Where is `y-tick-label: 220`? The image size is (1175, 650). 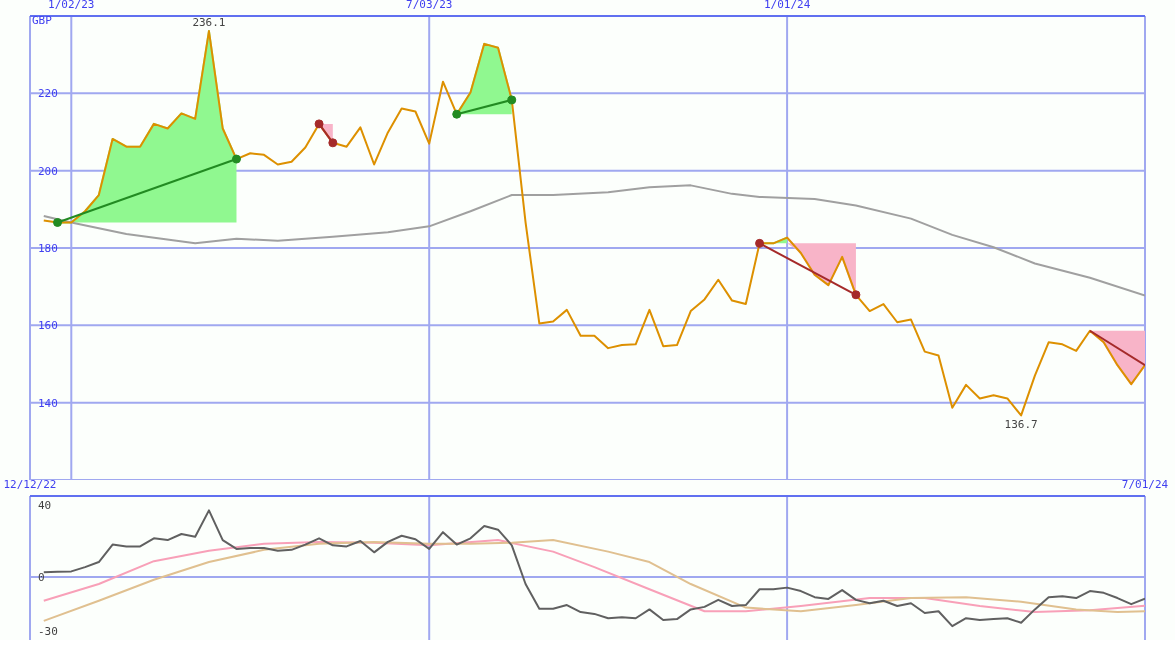 y-tick-label: 220 is located at coordinates (48, 94).